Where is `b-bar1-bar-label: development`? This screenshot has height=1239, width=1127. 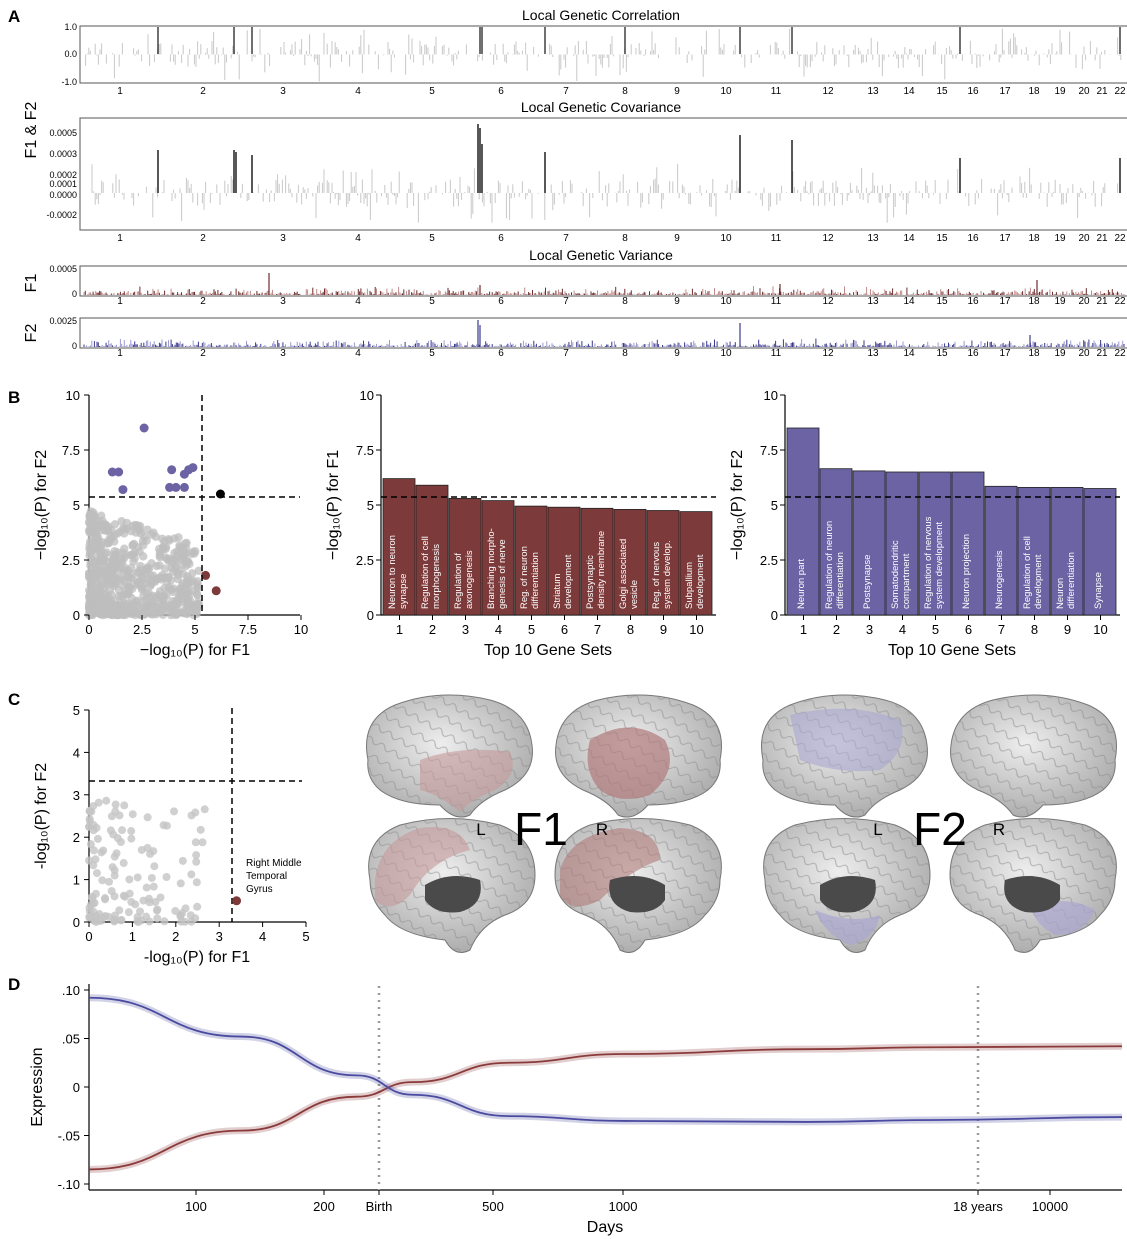
b-bar1-bar-label: development is located at coordinates (700, 581).